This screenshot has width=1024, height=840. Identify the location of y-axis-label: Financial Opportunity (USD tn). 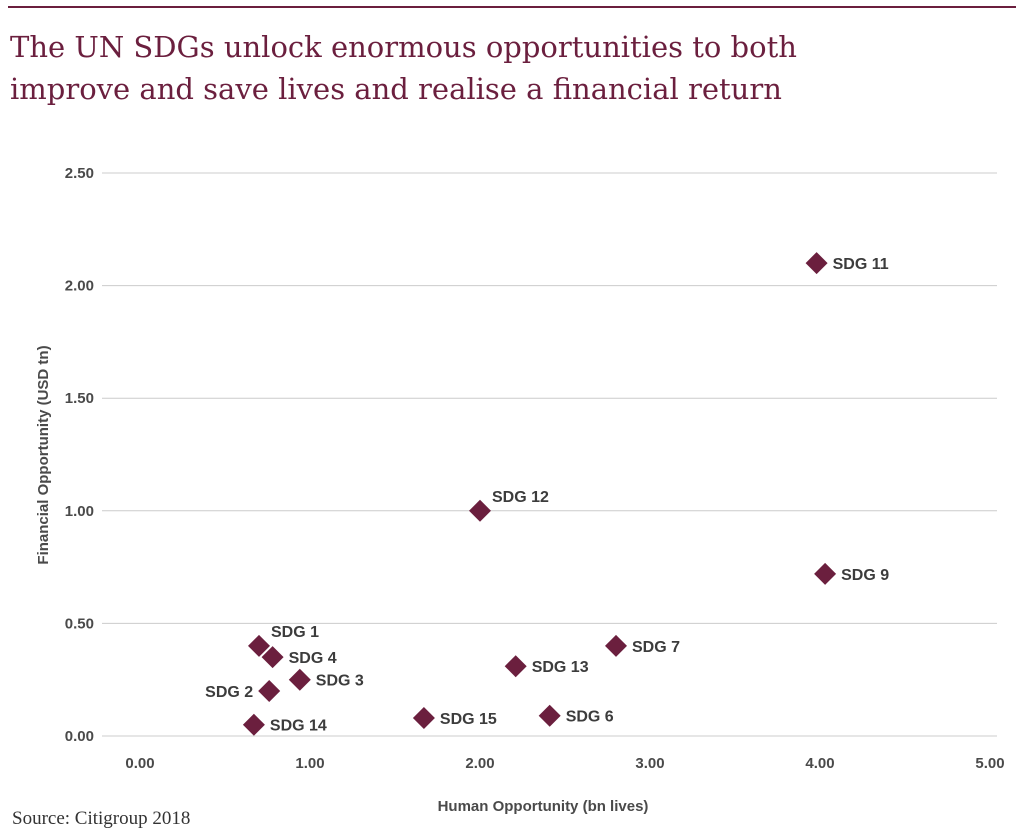
(43, 454).